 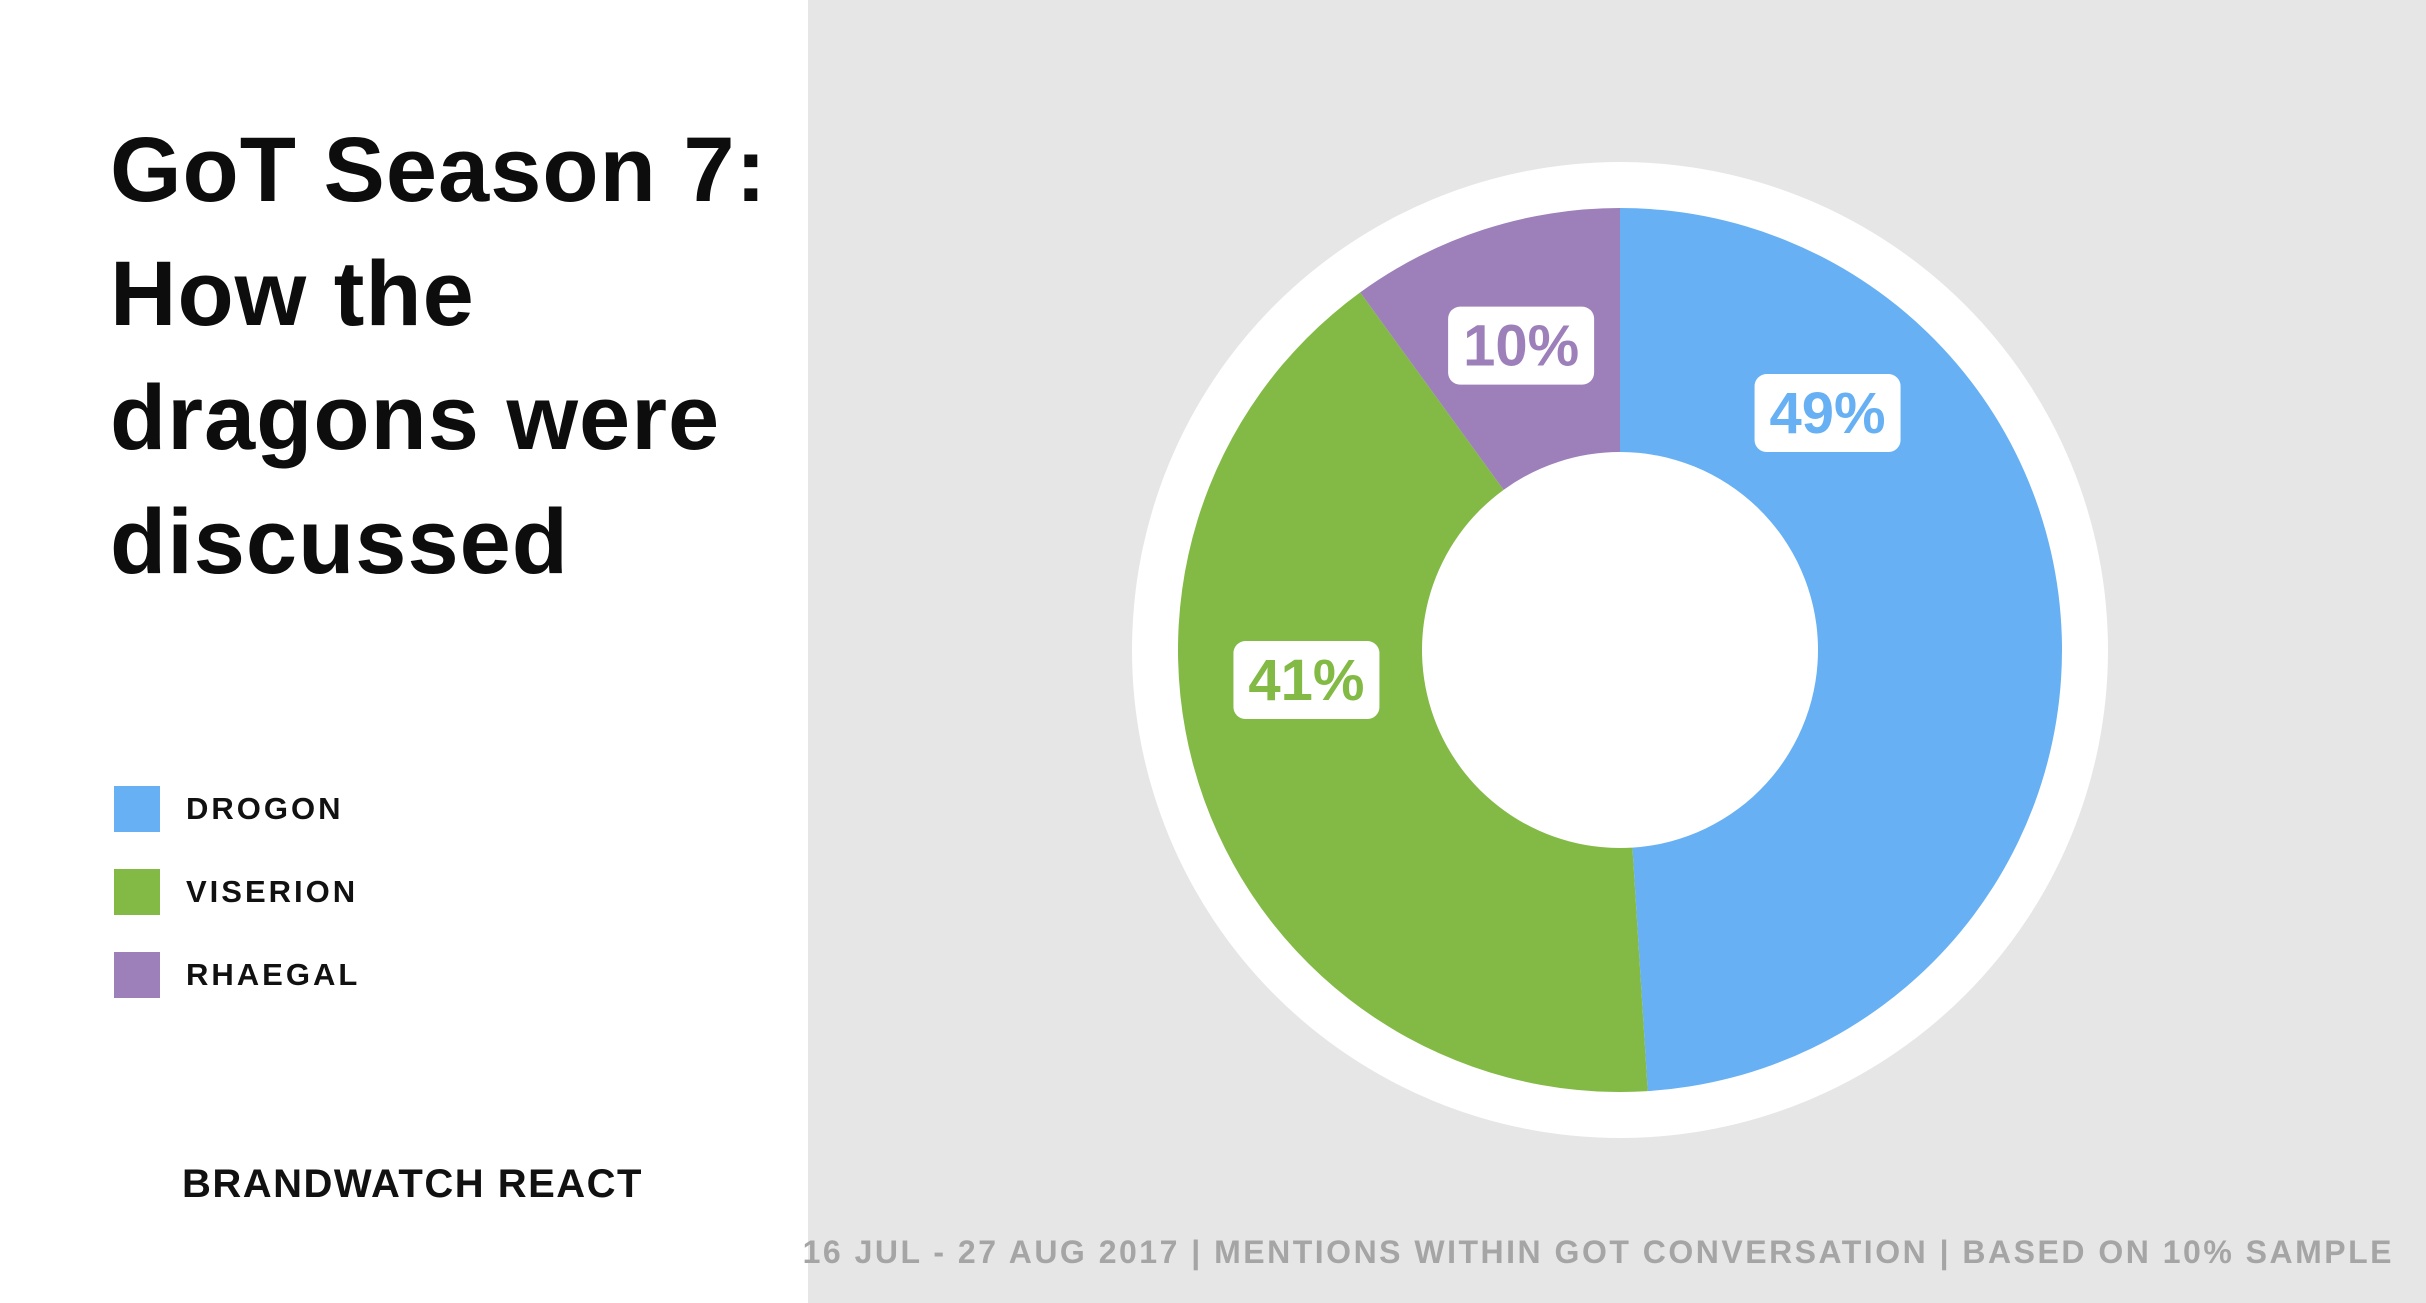 I want to click on legend-label: DROGON, so click(x=265, y=808).